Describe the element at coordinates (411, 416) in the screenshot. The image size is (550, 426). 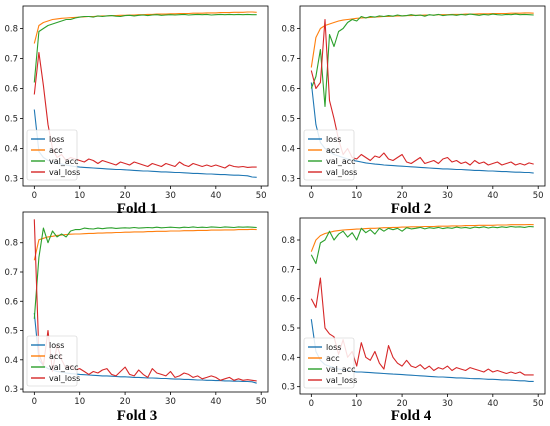
I see `panel-title-fold-4: Fold 4` at that location.